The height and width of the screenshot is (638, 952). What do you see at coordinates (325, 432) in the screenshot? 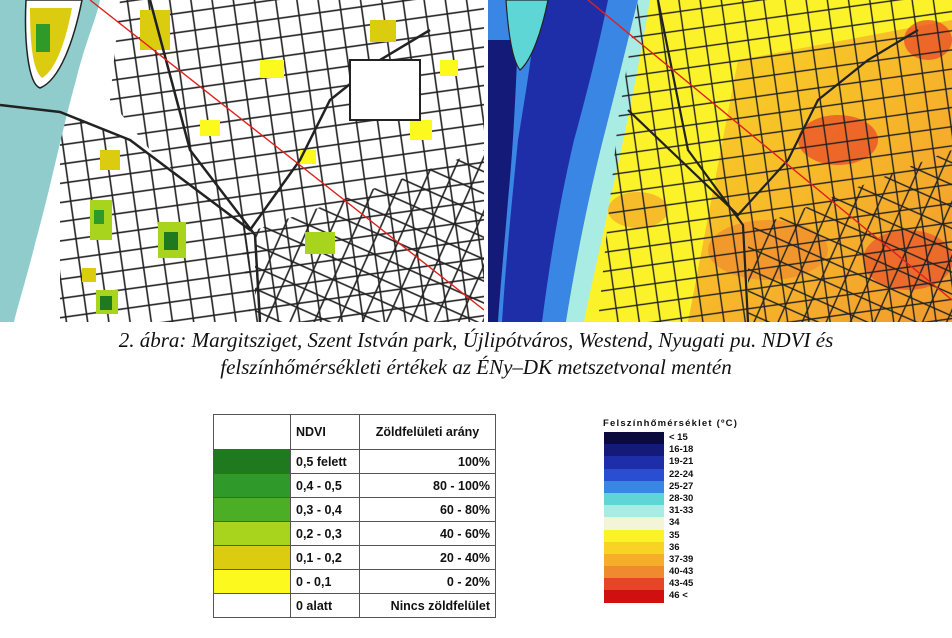
I see `legend-header-ndvi: NDVI` at bounding box center [325, 432].